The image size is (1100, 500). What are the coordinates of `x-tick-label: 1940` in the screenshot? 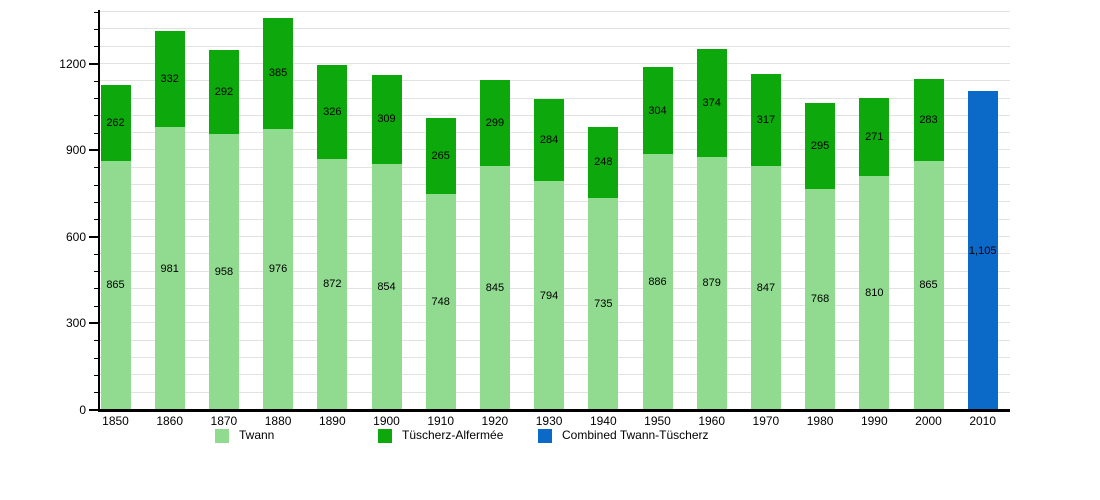 It's located at (603, 421).